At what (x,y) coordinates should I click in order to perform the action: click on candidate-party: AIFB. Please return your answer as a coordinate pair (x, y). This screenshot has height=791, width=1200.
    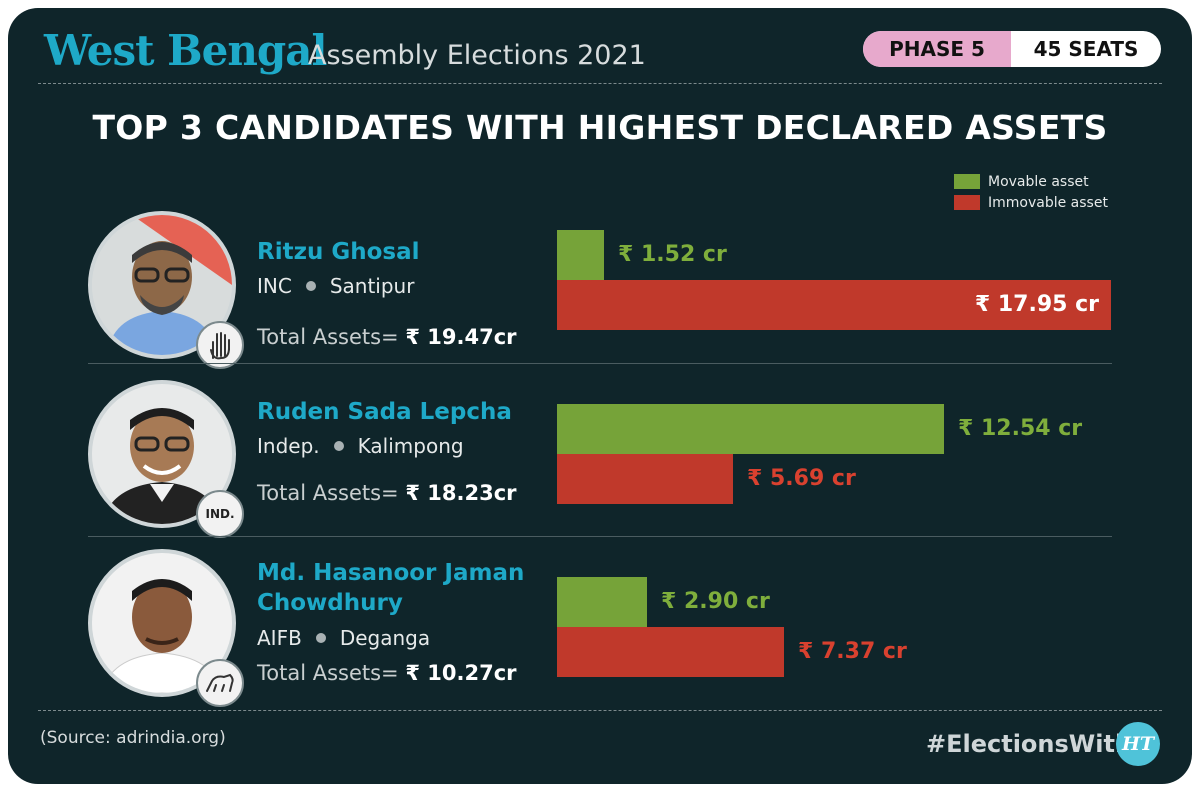
    Looking at the image, I should click on (279, 638).